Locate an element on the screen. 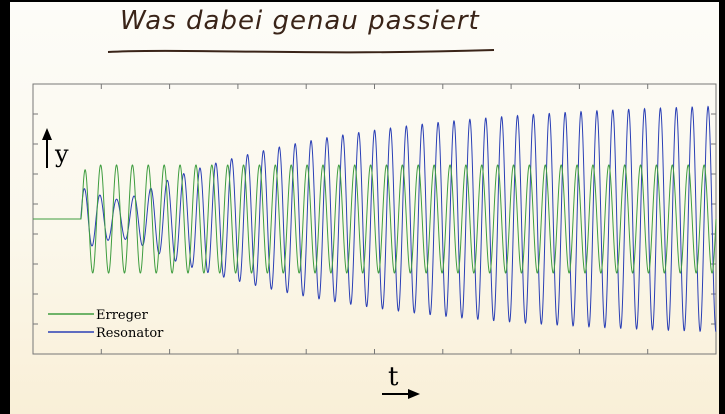 The height and width of the screenshot is (414, 725). legend-label-erreger: Erreger is located at coordinates (122, 315).